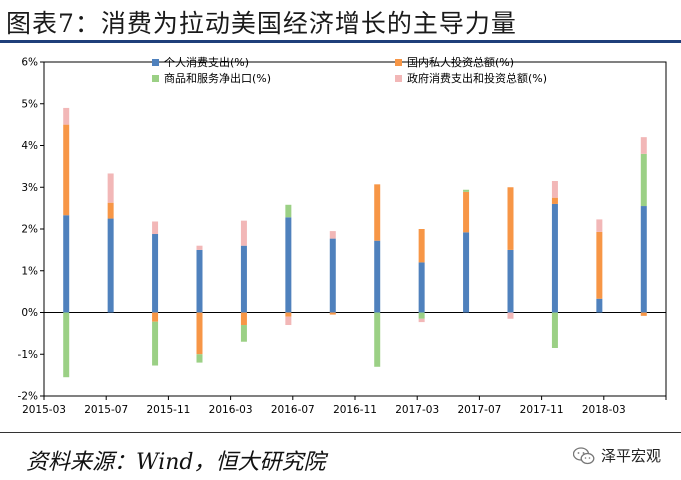  Describe the element at coordinates (398, 78) in the screenshot. I see `legend-swatch-government` at that location.